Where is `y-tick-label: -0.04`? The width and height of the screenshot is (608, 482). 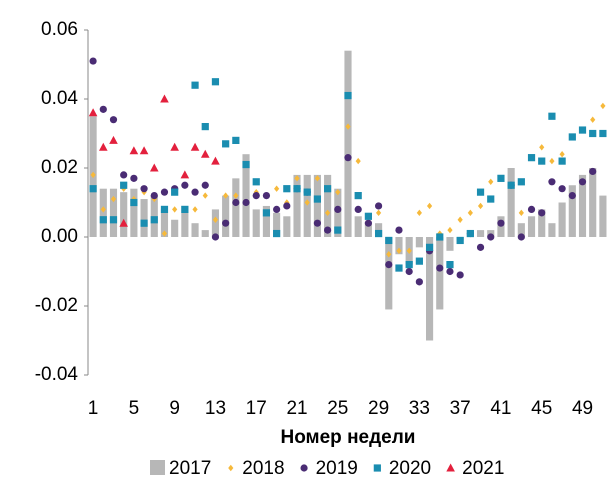
y-tick-label: -0.04 is located at coordinates (57, 374).